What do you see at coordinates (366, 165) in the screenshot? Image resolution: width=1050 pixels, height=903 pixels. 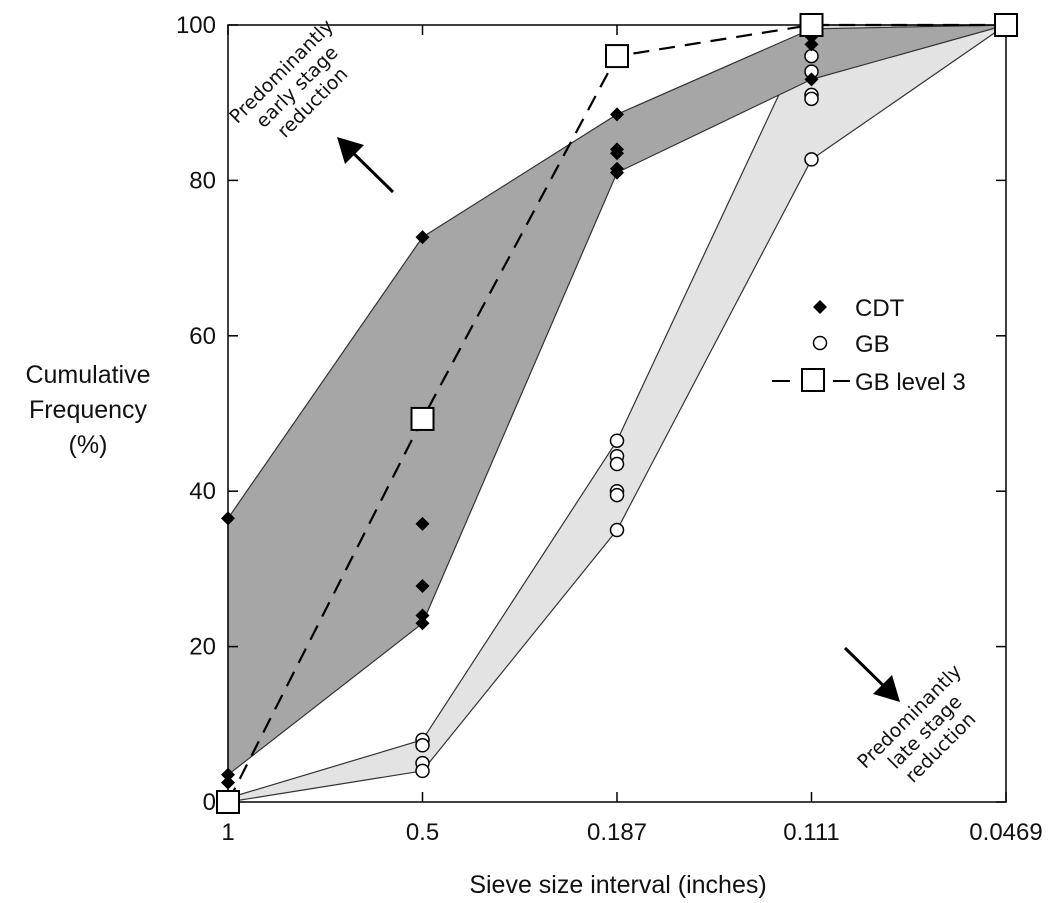 I see `arrow-up-left-icon` at bounding box center [366, 165].